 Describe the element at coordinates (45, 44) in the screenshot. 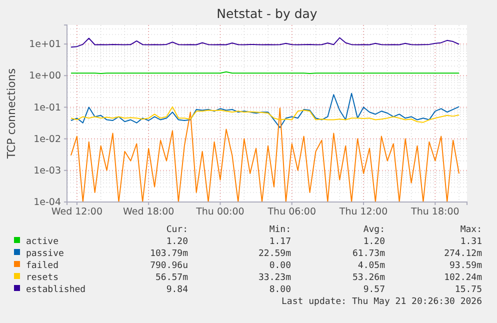

I see `y-tick-label: 1e+01` at that location.